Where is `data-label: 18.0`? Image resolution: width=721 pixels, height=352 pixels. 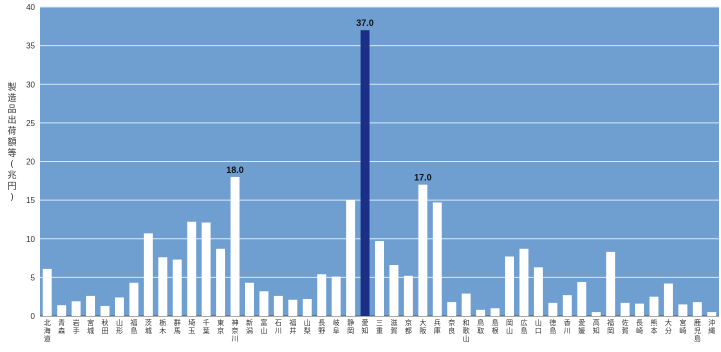
data-label: 18.0 is located at coordinates (235, 170).